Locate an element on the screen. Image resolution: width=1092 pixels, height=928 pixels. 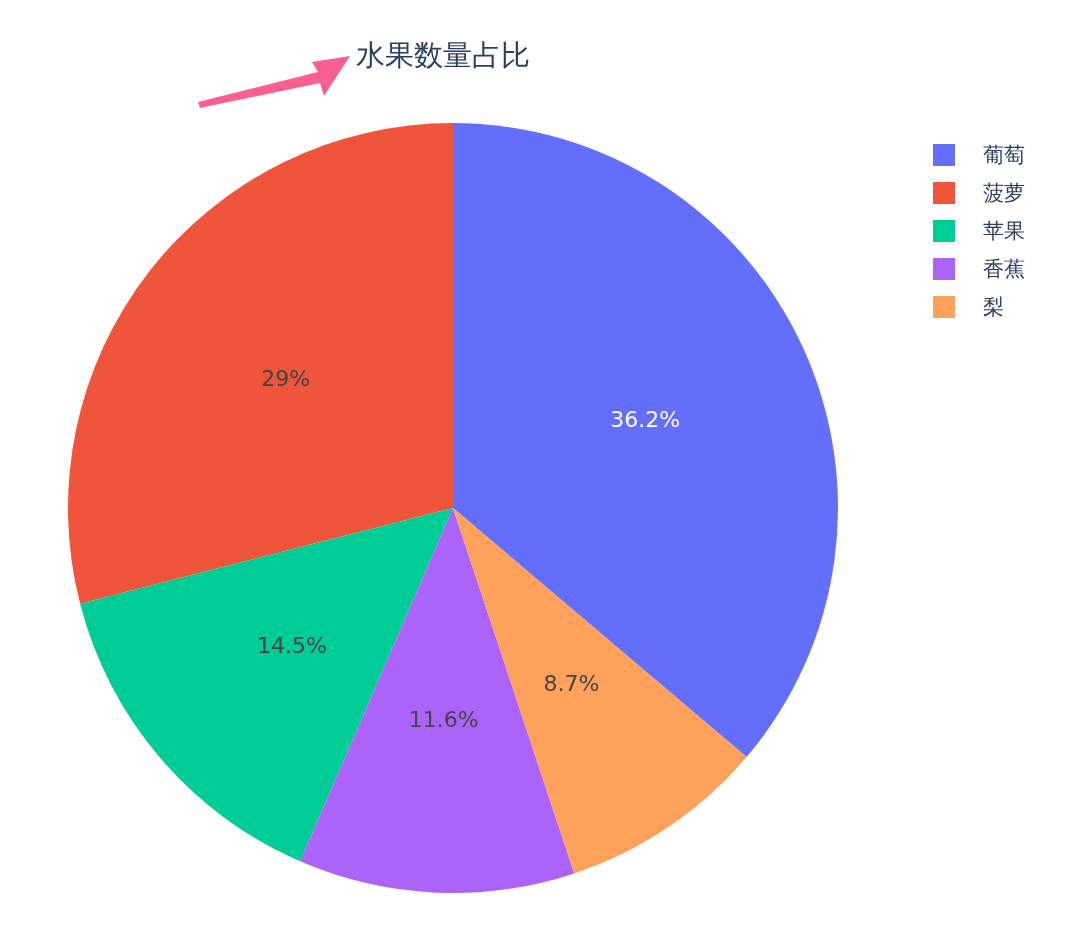
data-label: 11.6% is located at coordinates (443, 720).